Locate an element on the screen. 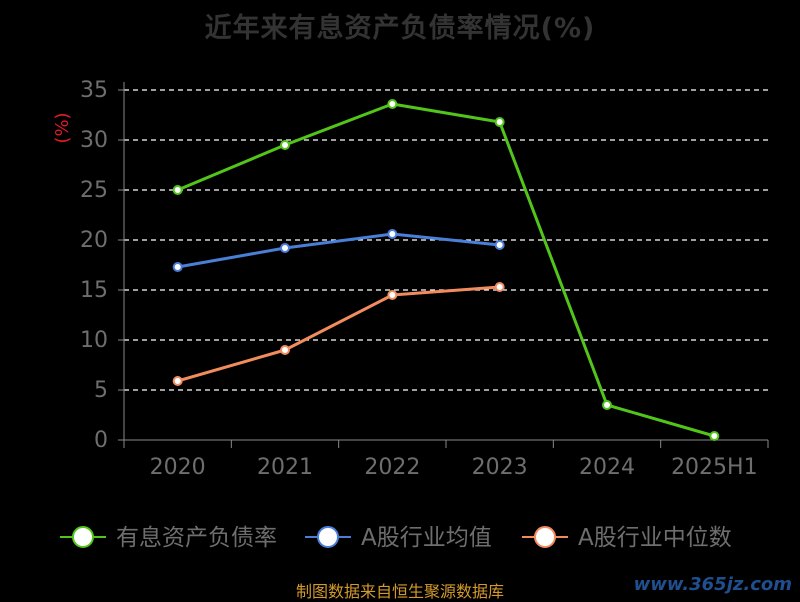 The image size is (800, 602). y-tick-label: 25 is located at coordinates (94, 190).